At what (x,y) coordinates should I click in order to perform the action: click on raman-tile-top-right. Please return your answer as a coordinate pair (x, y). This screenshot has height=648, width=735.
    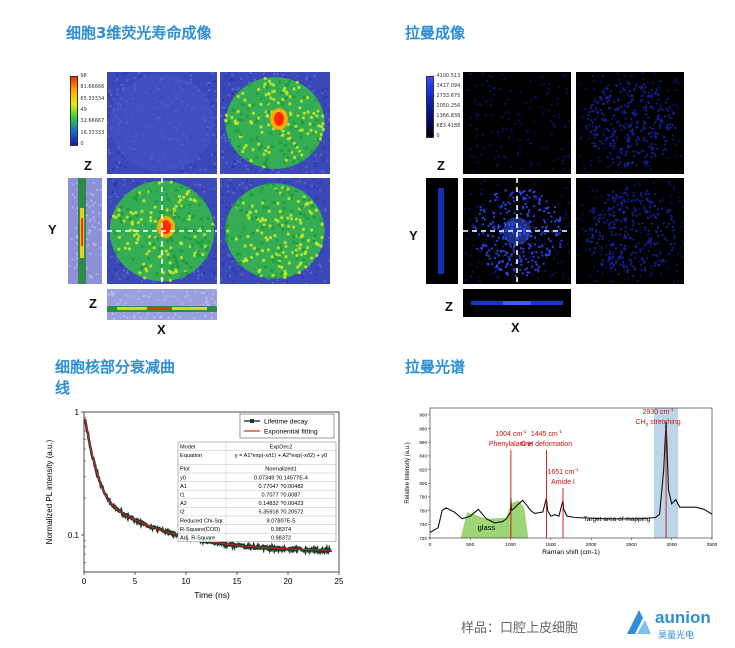
    Looking at the image, I should click on (630, 123).